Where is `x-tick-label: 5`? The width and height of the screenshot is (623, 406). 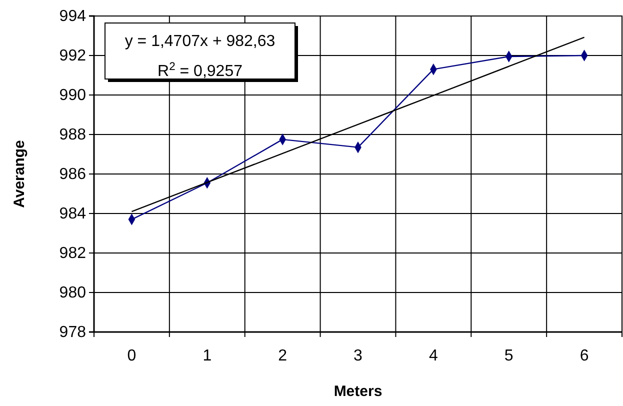
x-tick-label: 5 is located at coordinates (509, 356).